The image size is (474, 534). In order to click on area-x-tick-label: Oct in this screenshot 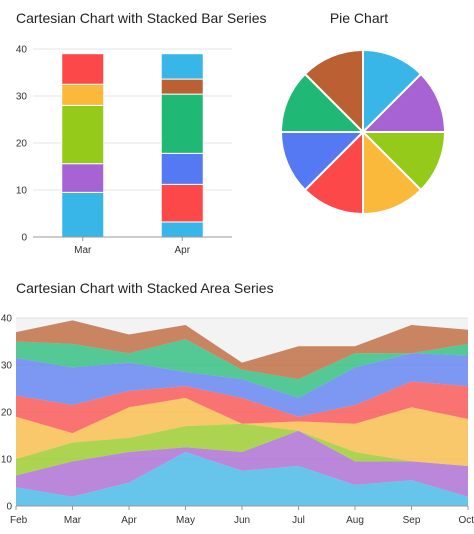, I will do `click(466, 520)`.